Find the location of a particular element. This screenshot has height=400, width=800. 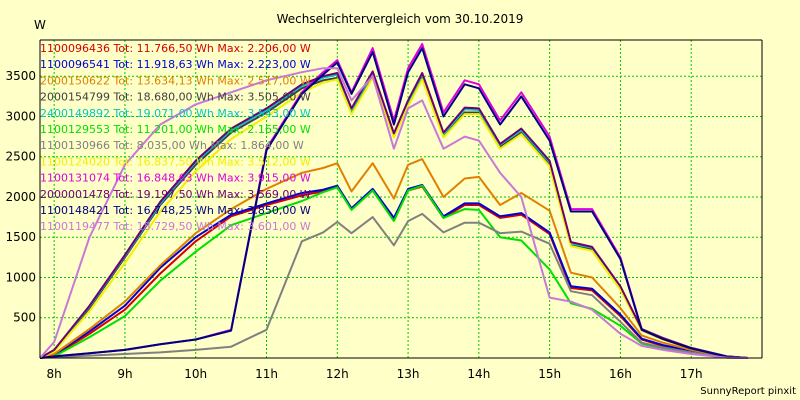

x-tick-label: 9h is located at coordinates (124, 374).